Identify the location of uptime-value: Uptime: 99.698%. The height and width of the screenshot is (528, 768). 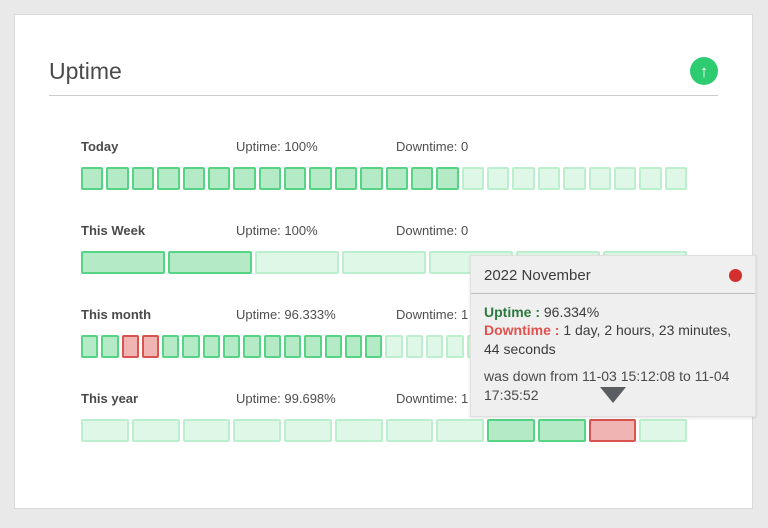
(286, 398).